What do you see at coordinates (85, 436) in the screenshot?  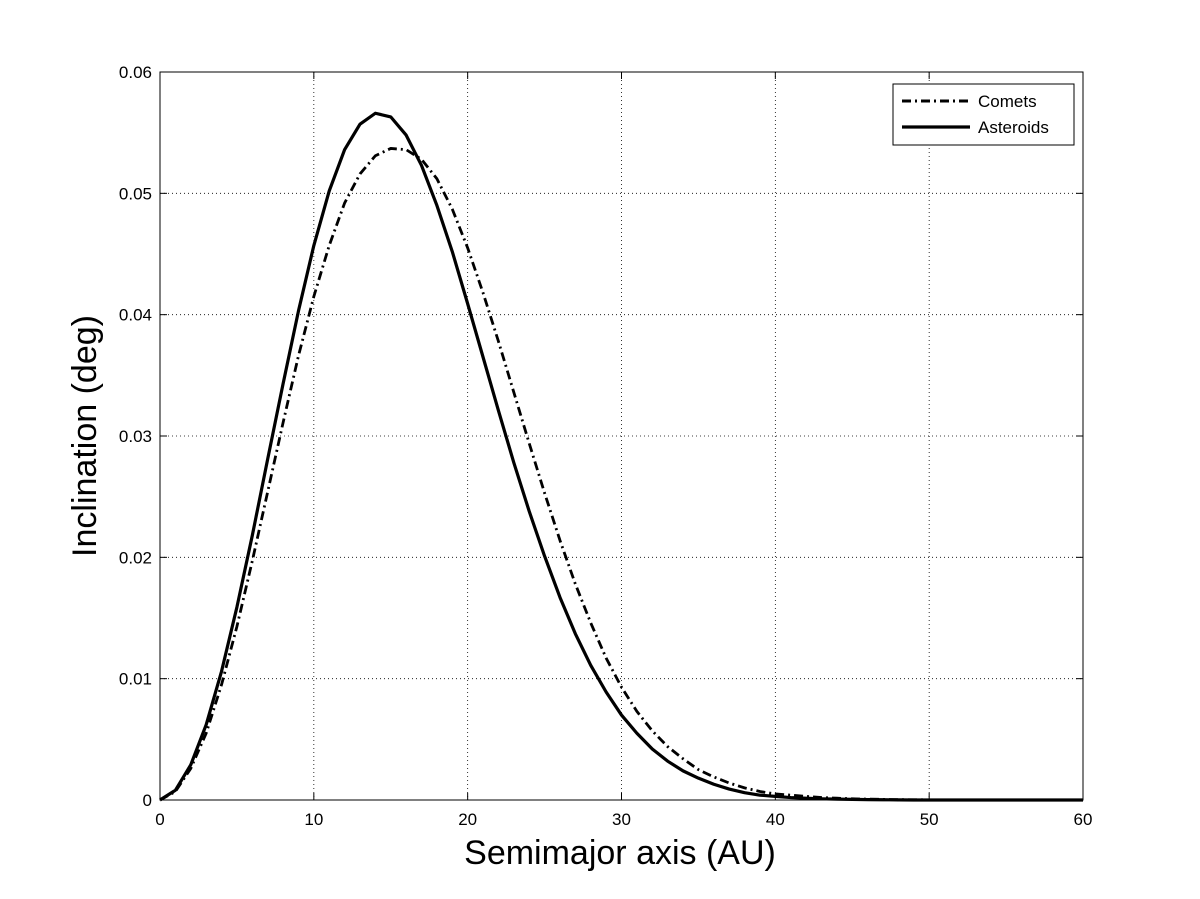 I see `y-axis-title: Inclination (deg)` at bounding box center [85, 436].